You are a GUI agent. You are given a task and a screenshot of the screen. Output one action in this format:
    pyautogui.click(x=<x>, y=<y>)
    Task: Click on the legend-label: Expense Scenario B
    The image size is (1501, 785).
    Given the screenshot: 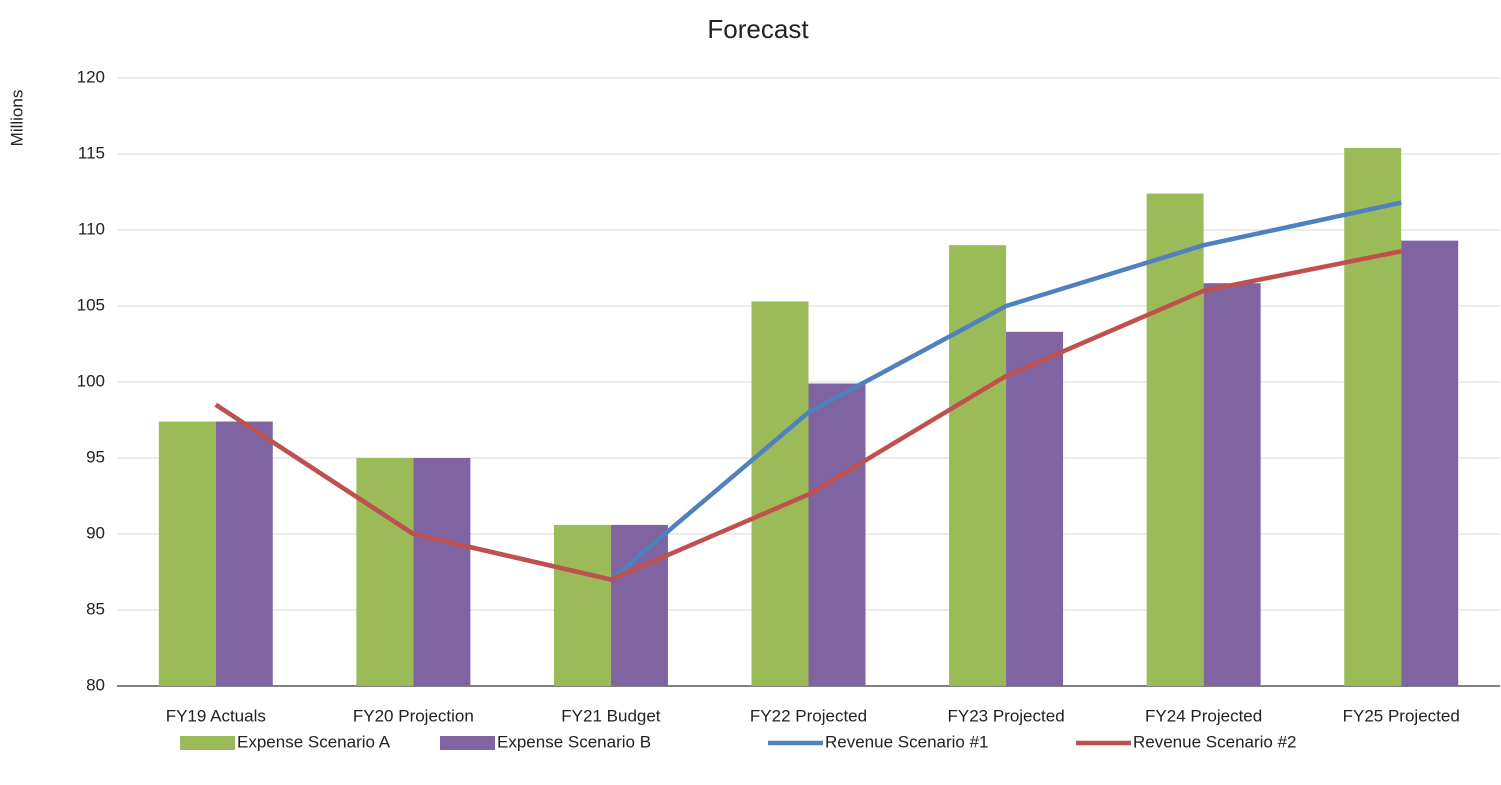 What is the action you would take?
    pyautogui.click(x=574, y=741)
    